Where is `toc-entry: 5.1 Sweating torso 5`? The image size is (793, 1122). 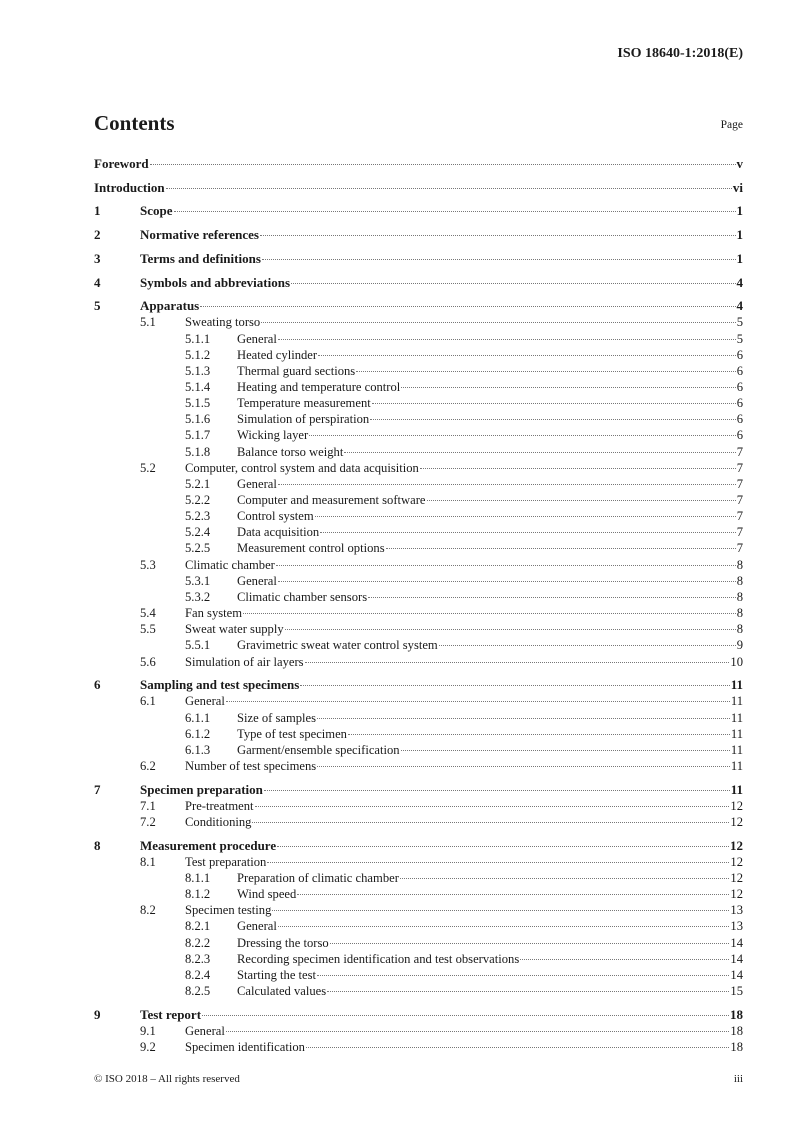 toc-entry: 5.1 Sweating torso 5 is located at coordinates (418, 322).